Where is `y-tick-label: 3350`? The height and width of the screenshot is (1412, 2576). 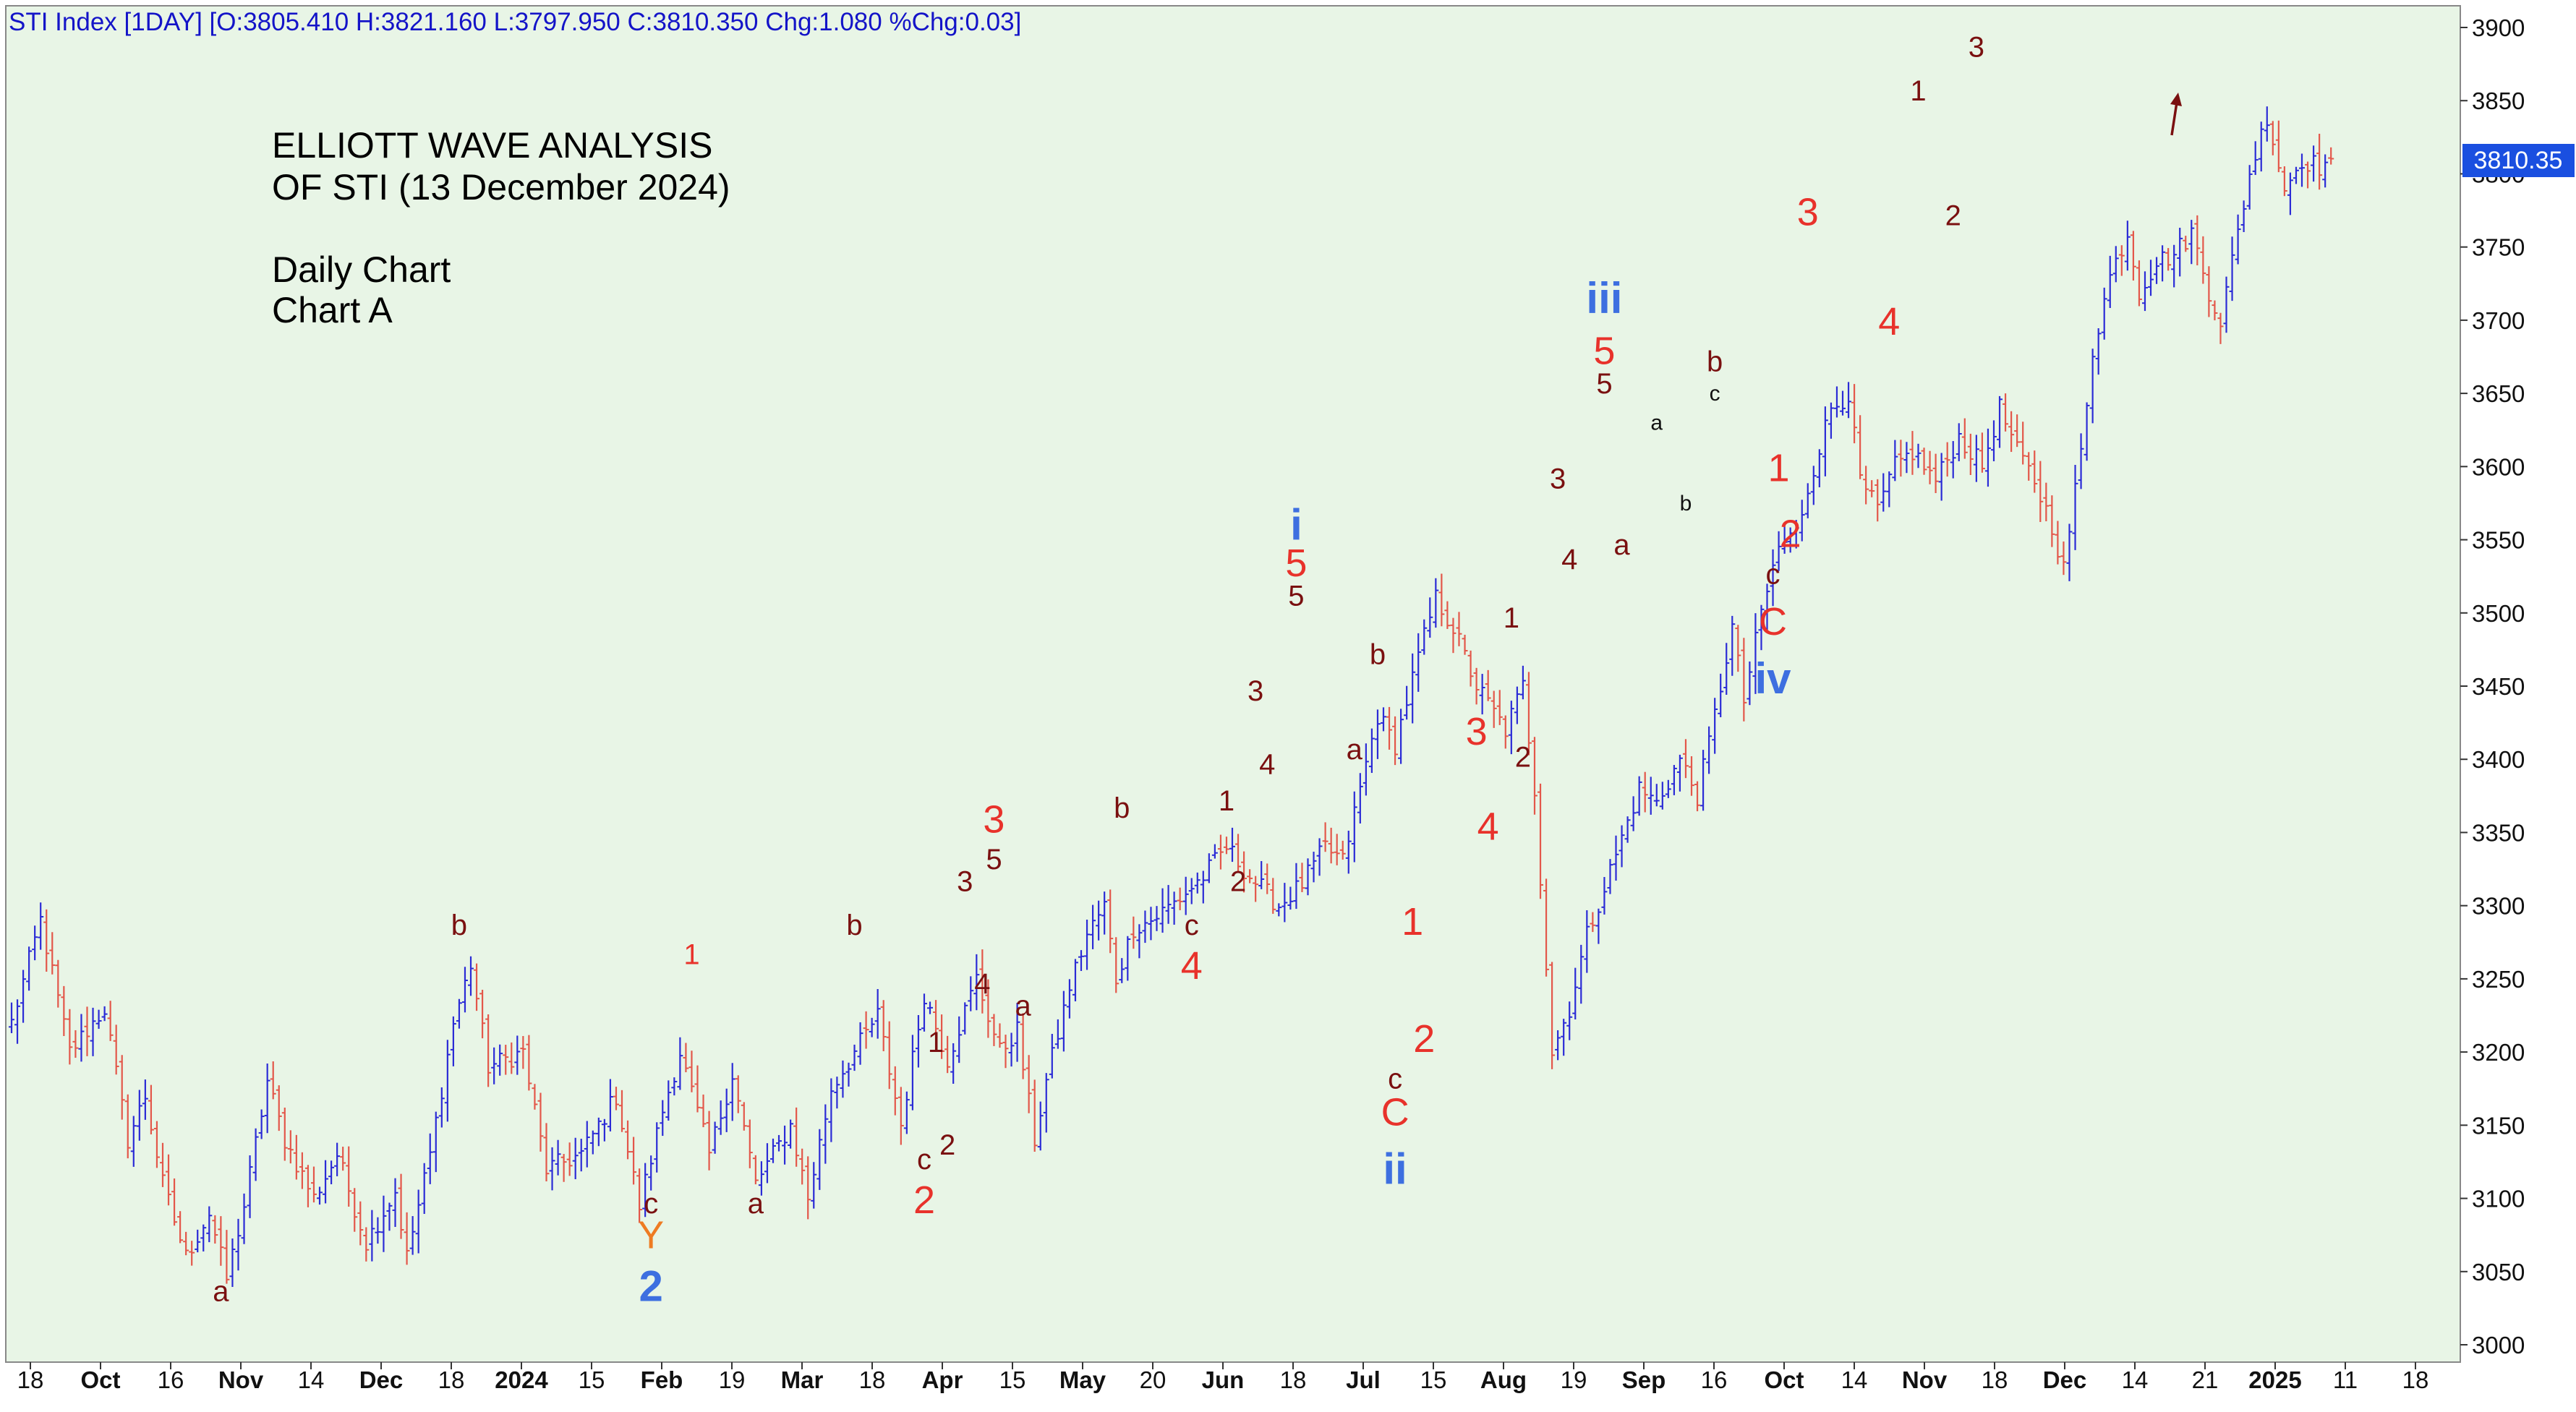
y-tick-label: 3350 is located at coordinates (2499, 832).